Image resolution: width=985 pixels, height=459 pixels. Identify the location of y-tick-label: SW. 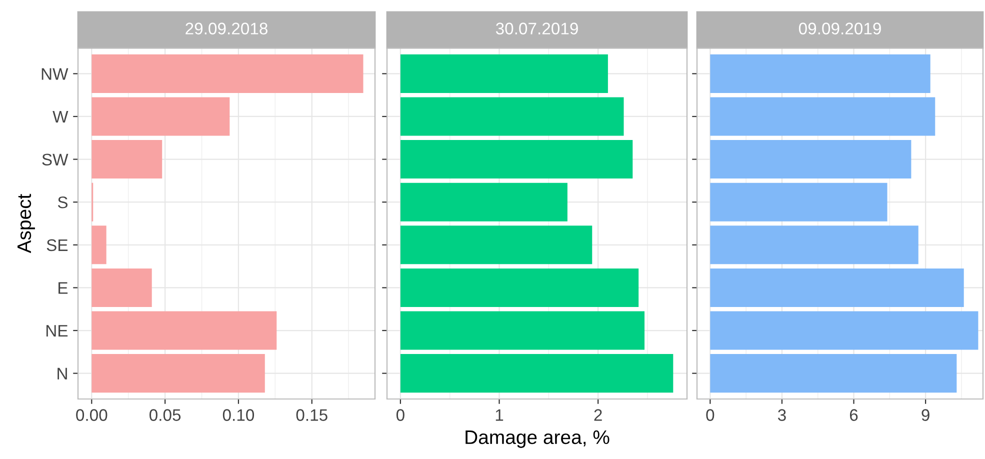
(55, 160).